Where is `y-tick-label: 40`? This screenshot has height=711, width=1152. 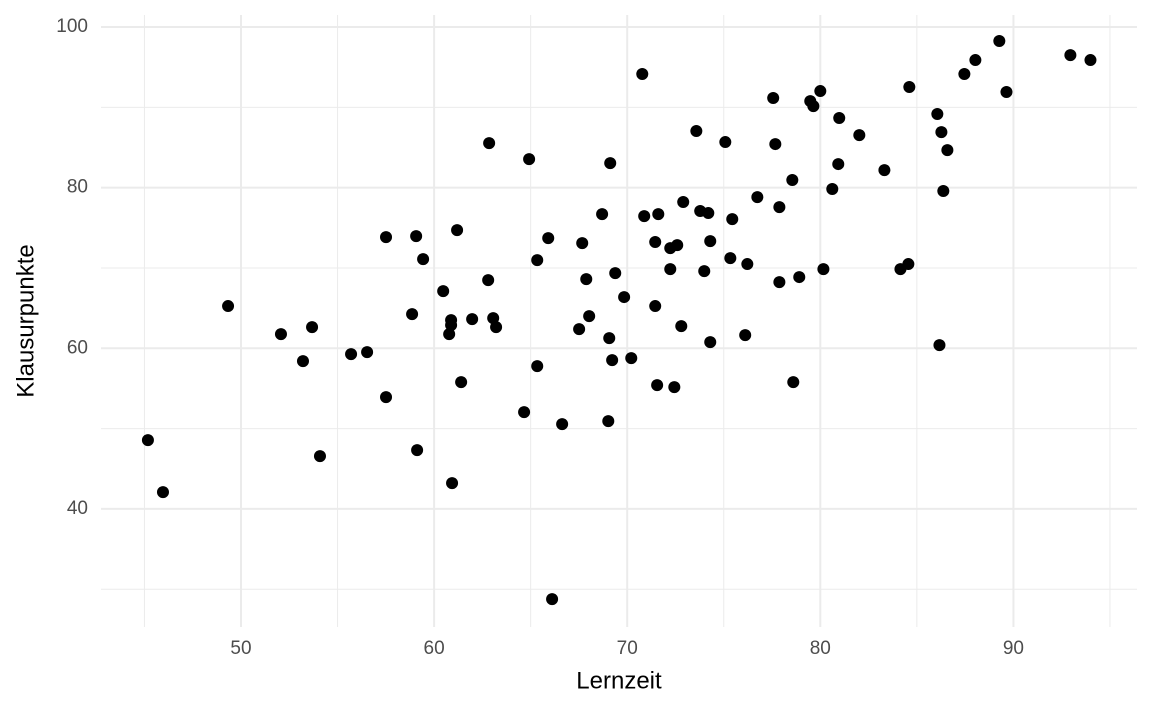 y-tick-label: 40 is located at coordinates (77, 508).